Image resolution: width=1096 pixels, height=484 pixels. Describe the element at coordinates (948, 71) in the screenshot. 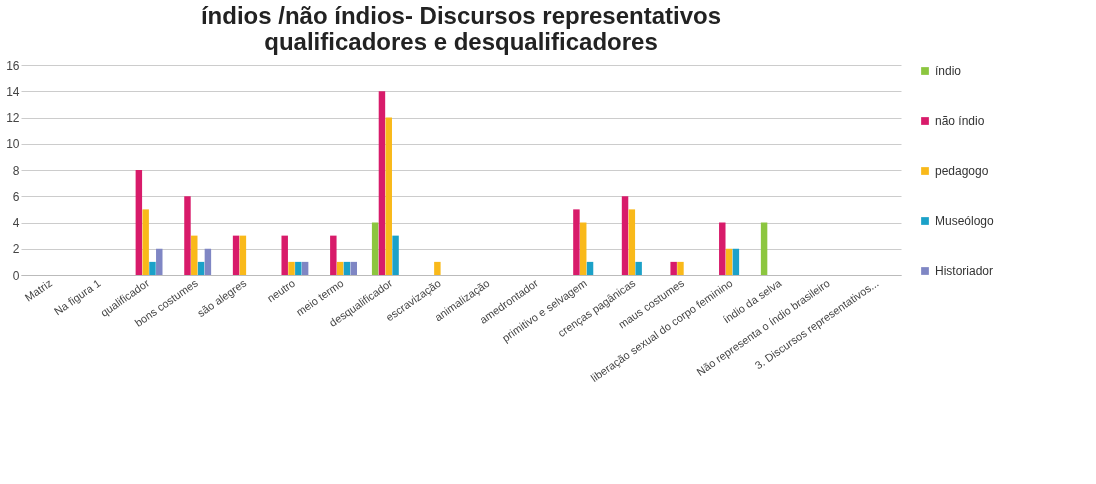

I see `legend-label: índio` at that location.